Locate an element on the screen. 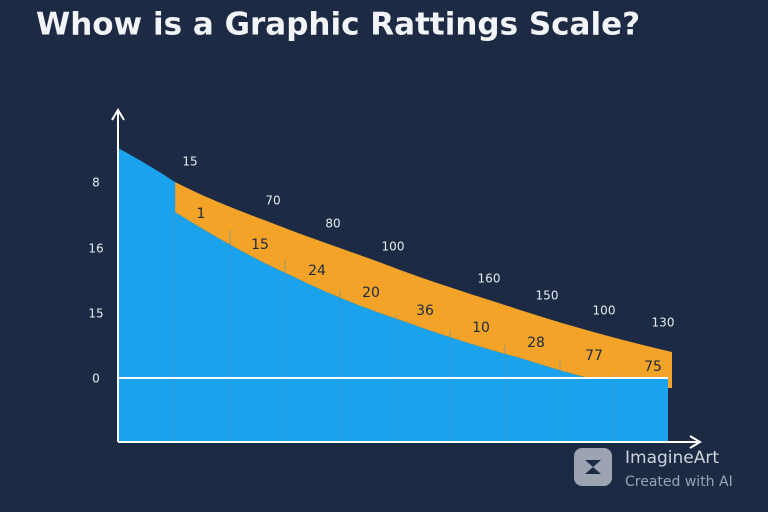 This screenshot has height=512, width=768. top-label: 80 is located at coordinates (332, 224).